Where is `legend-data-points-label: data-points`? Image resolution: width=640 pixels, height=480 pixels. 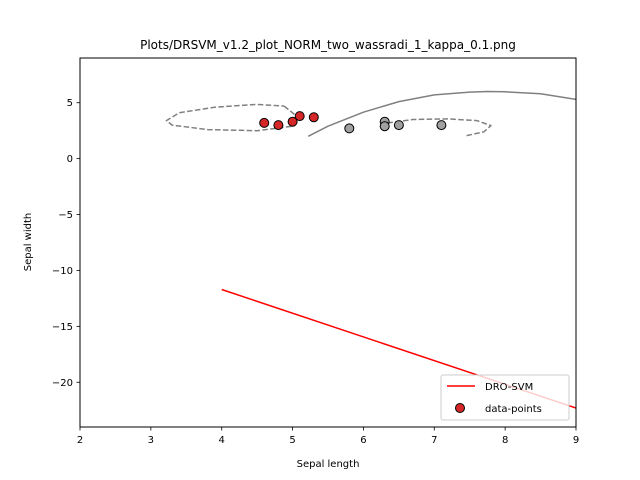
legend-data-points-label: data-points is located at coordinates (513, 409).